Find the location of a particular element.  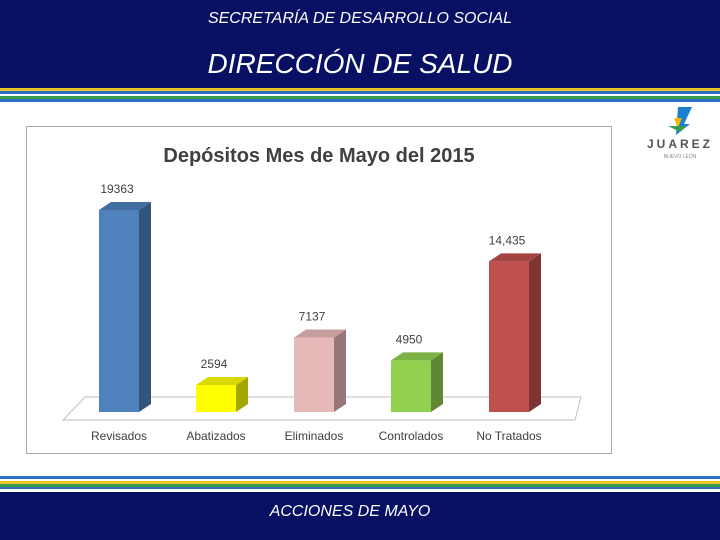

bar-top-abatizados is located at coordinates (222, 380).